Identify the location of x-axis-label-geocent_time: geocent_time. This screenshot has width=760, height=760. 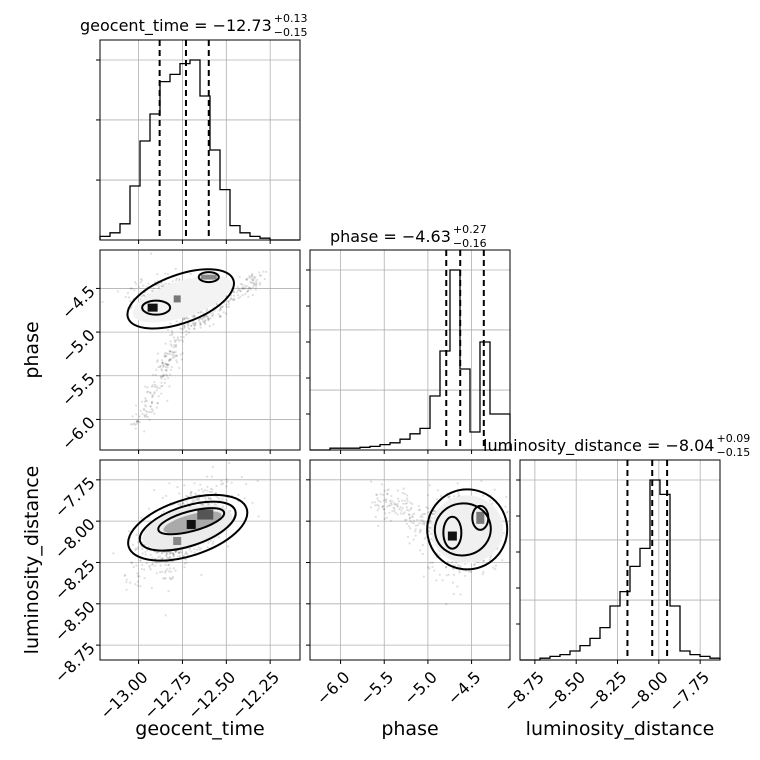
(199, 729).